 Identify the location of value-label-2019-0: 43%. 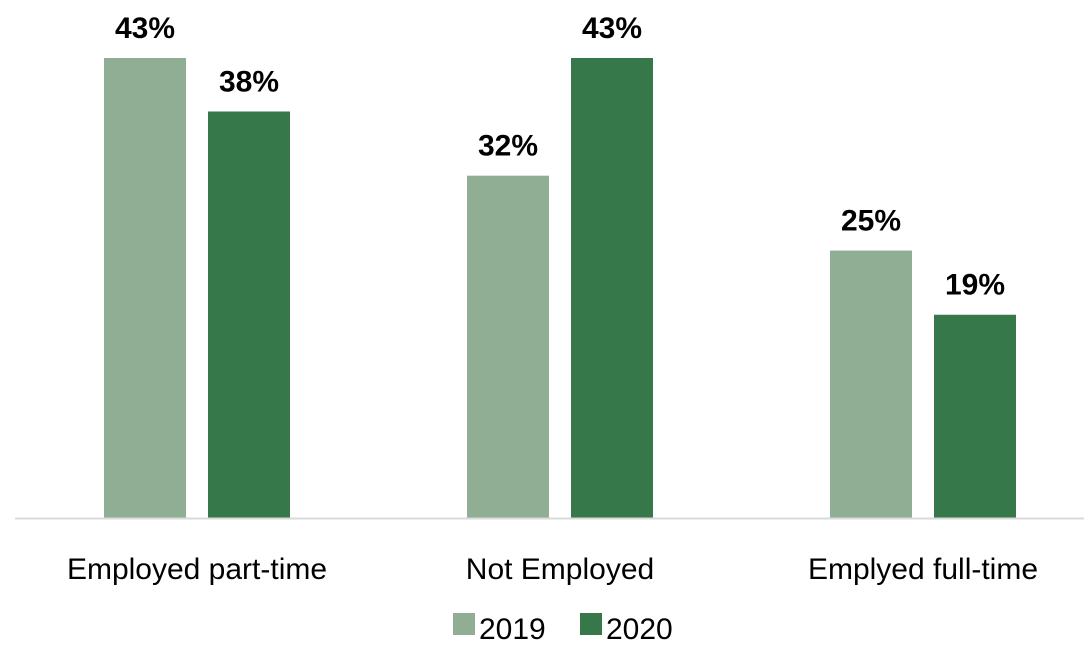
(145, 28).